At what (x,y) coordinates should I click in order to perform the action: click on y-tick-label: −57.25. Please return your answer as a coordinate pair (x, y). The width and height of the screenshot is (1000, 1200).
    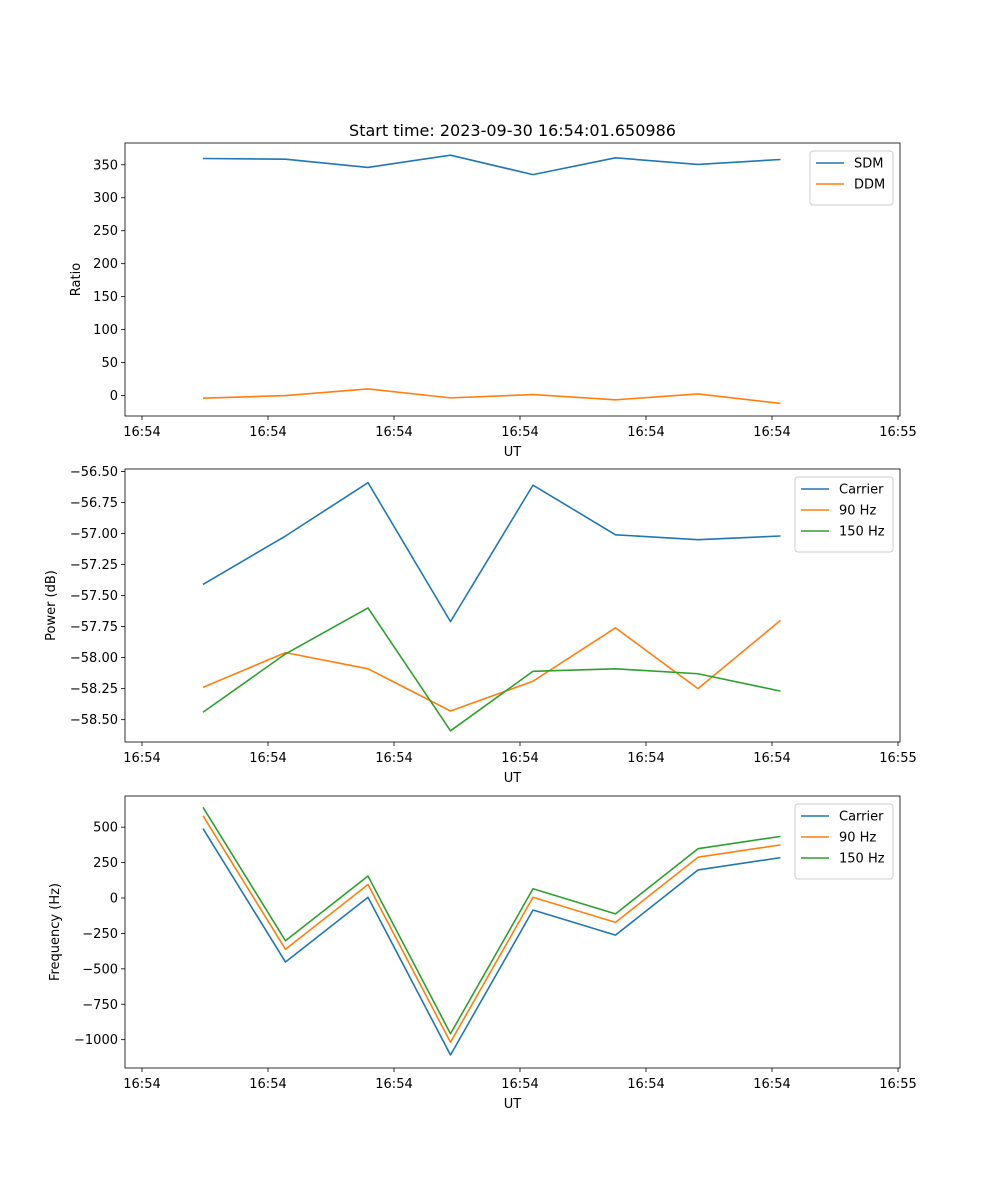
    Looking at the image, I should click on (94, 565).